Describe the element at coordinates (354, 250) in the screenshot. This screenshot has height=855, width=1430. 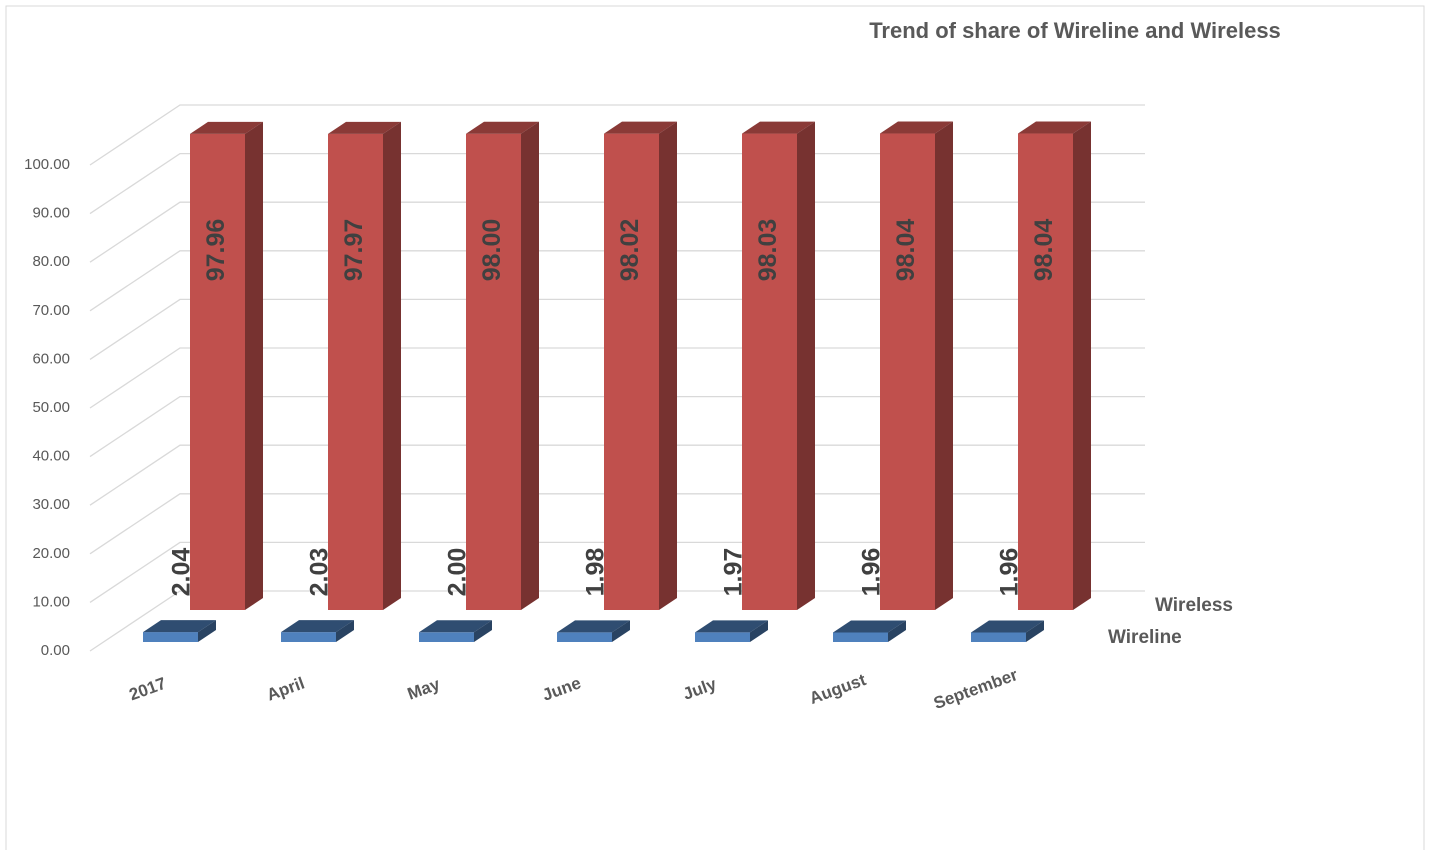
I see `data-label: 97.97` at that location.